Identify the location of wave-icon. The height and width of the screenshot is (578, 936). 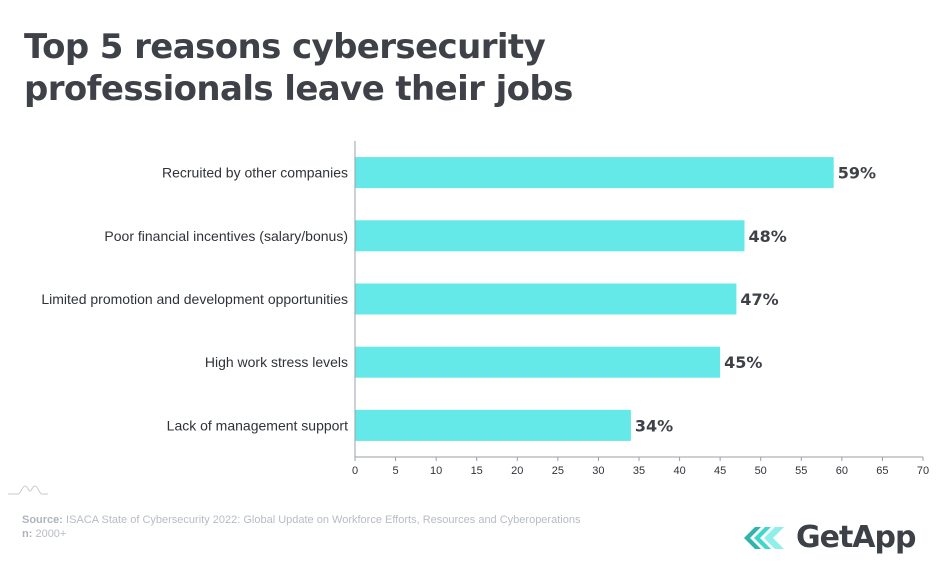
(28, 491).